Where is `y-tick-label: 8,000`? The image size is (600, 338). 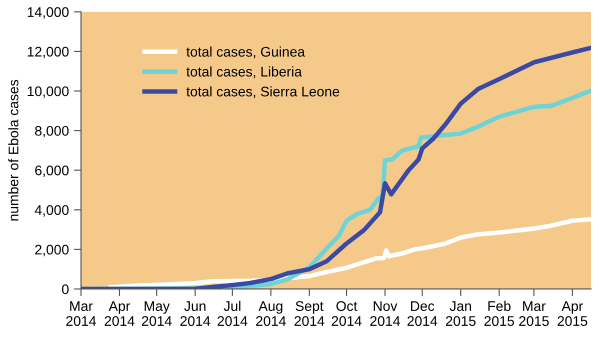
y-tick-label: 8,000 is located at coordinates (52, 132).